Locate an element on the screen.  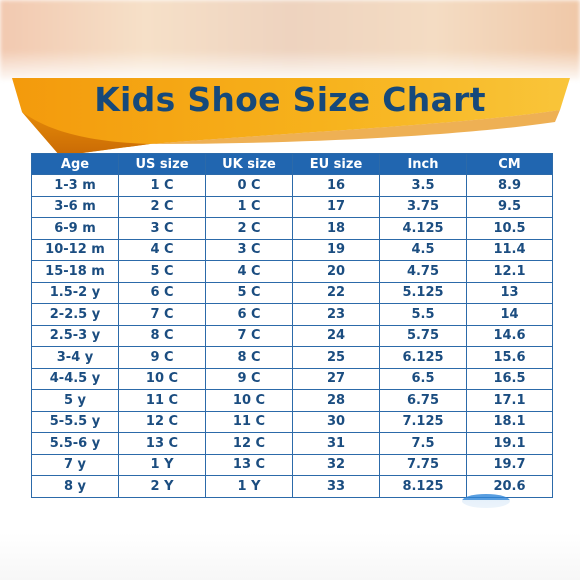
table-row: 1-3 m 1 C 0 C 16 3.5 8.9 is located at coordinates (292, 185).